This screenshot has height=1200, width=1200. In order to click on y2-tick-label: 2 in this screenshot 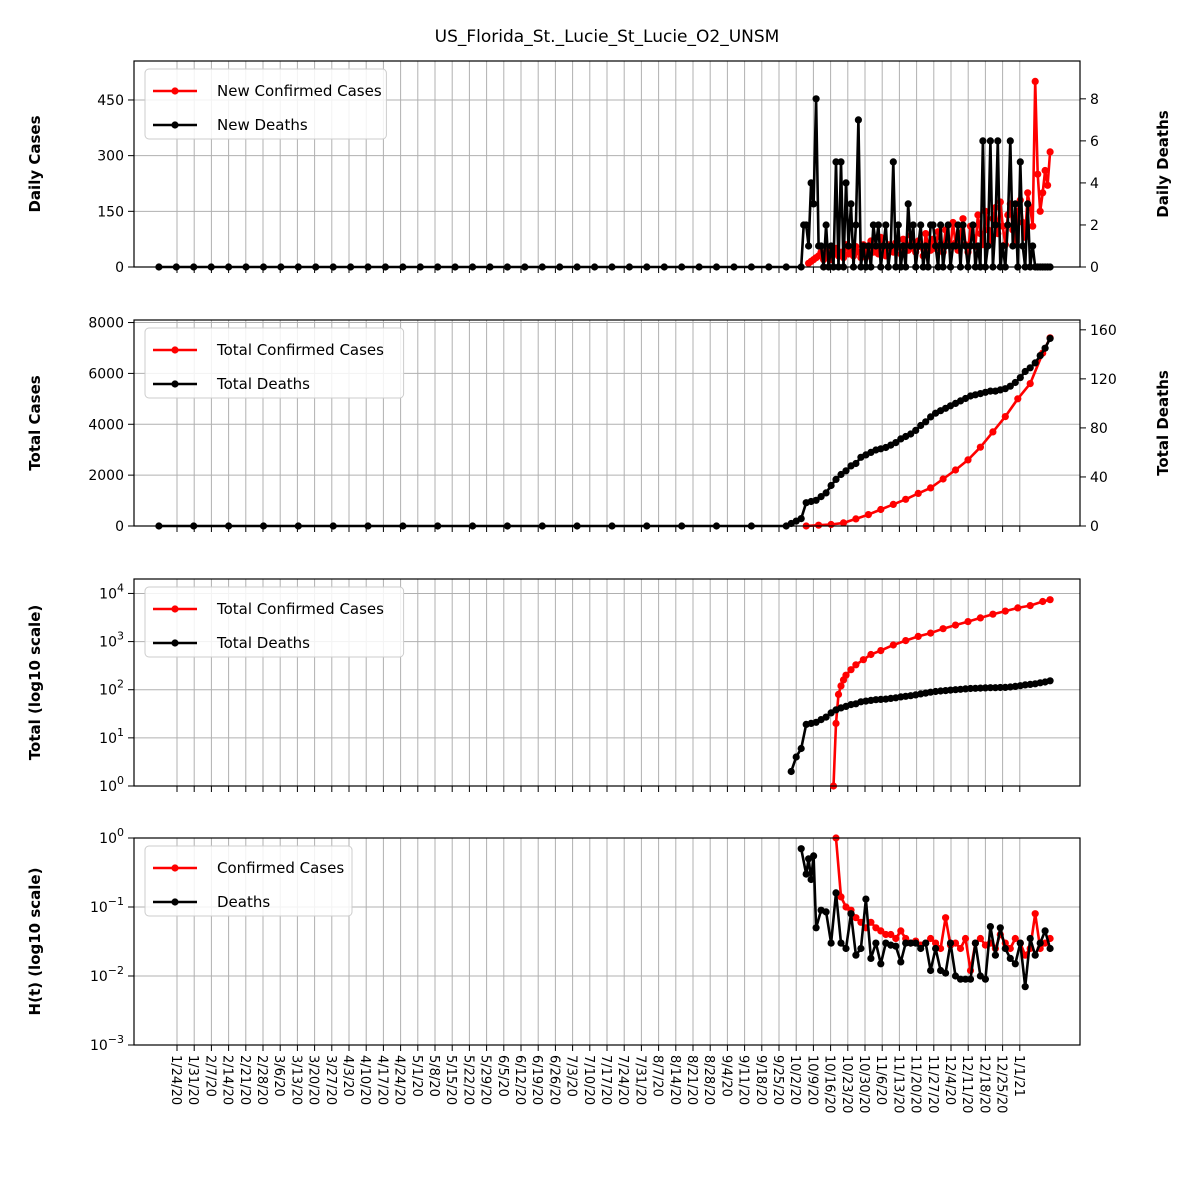, I will do `click(1094, 226)`.